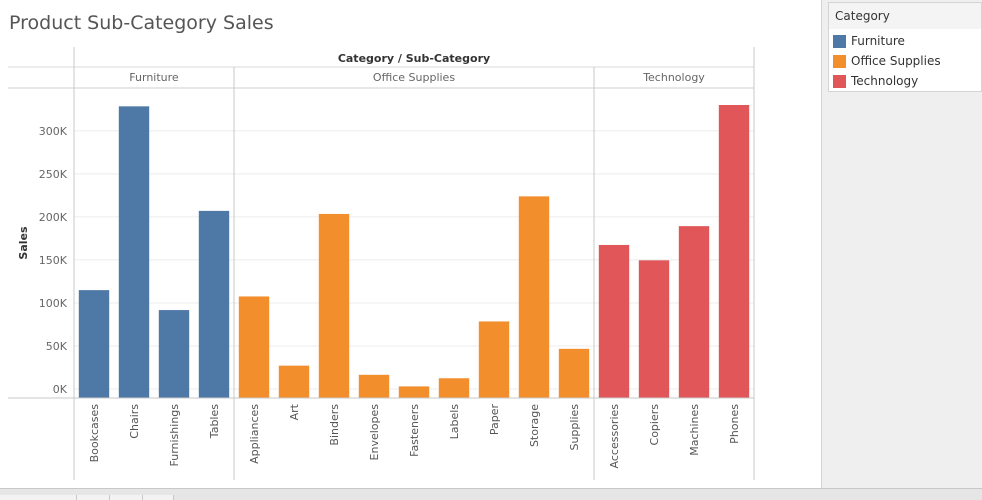 The image size is (982, 500). What do you see at coordinates (53, 217) in the screenshot?
I see `y-tick-label: 200K` at bounding box center [53, 217].